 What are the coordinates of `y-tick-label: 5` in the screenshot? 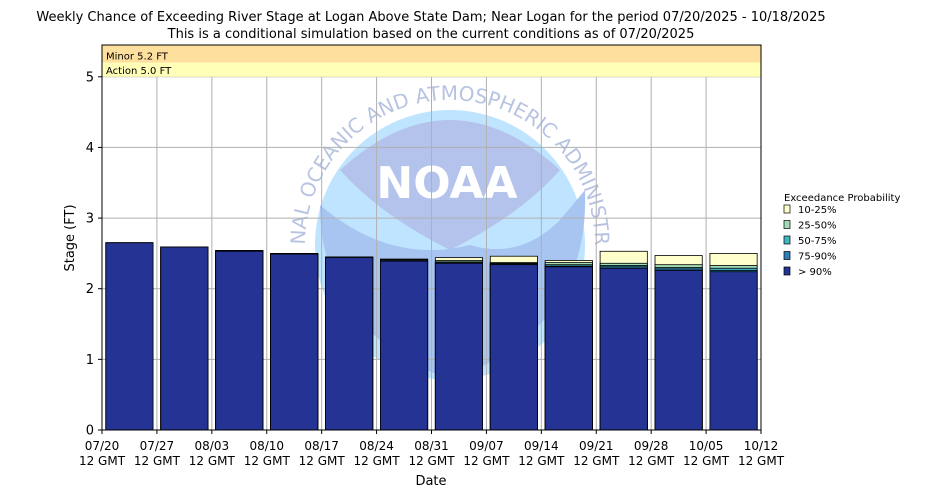 It's located at (90, 77).